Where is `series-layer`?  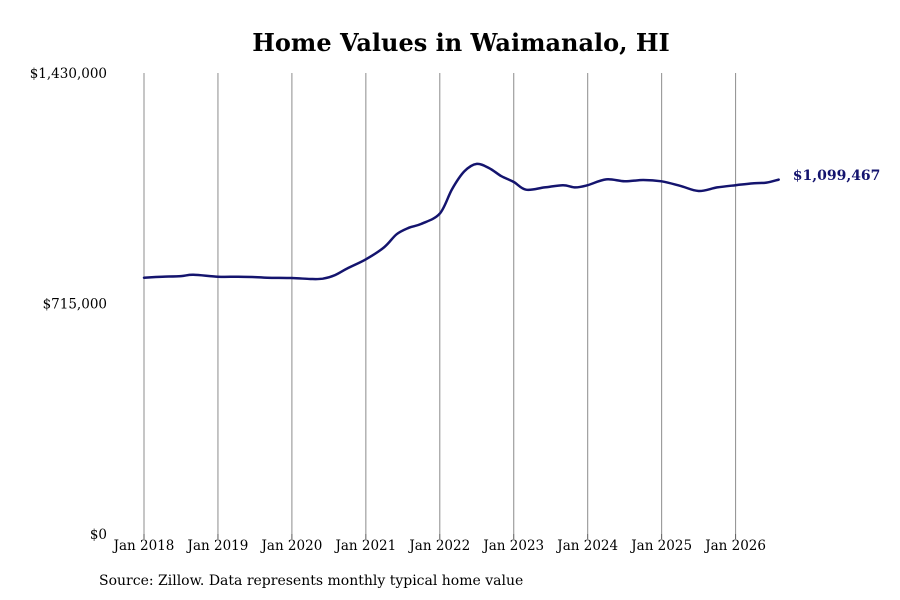 series-layer is located at coordinates (461, 221).